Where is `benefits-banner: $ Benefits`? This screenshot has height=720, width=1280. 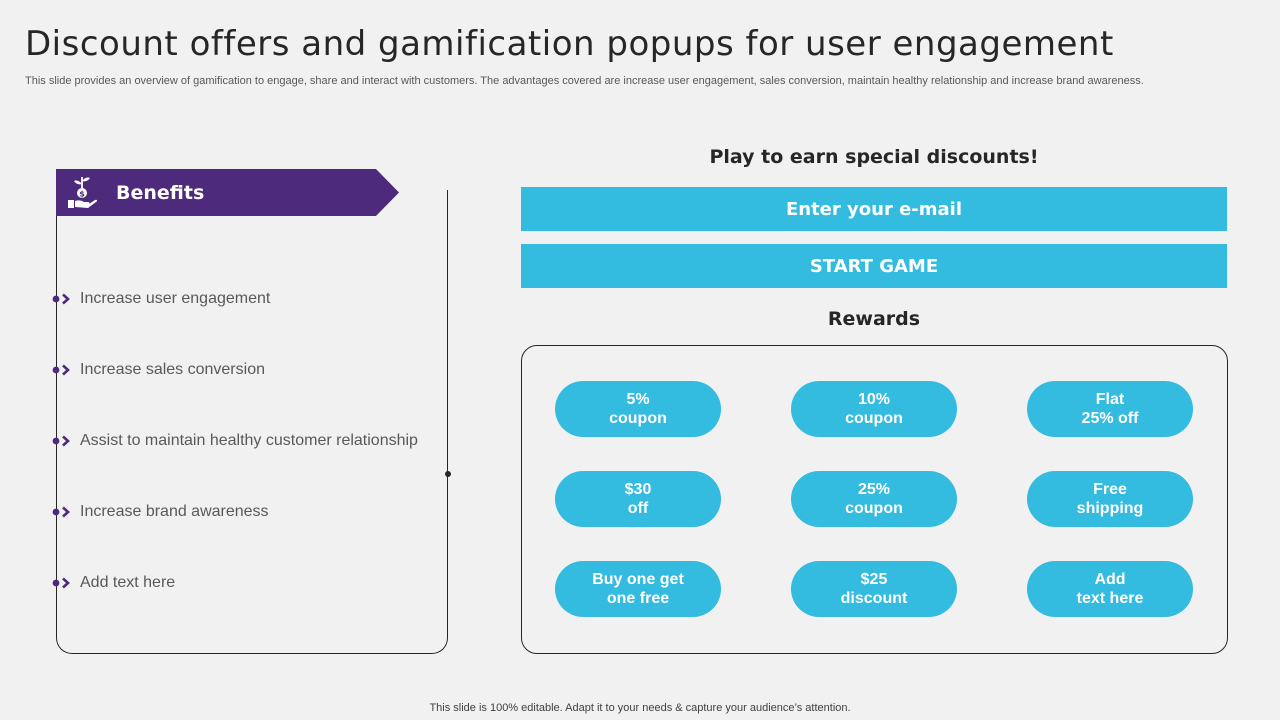
benefits-banner: $ Benefits is located at coordinates (228, 192).